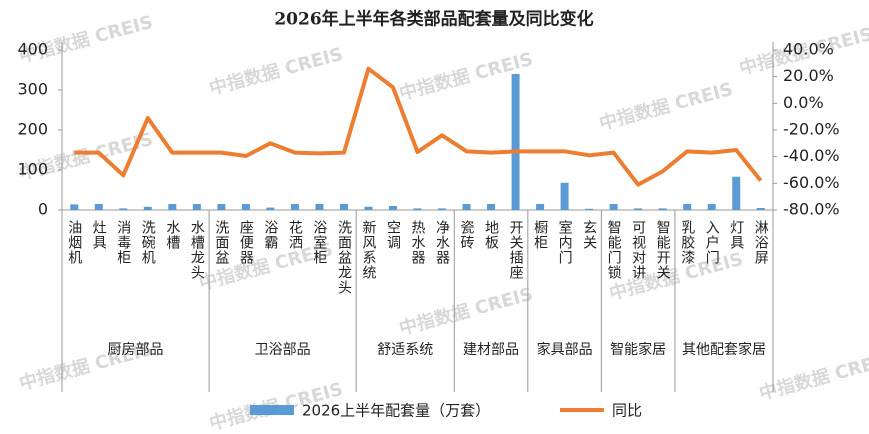 This screenshot has height=434, width=869. Describe the element at coordinates (803, 102) in the screenshot. I see `y2-tick-label: 0.0%` at that location.